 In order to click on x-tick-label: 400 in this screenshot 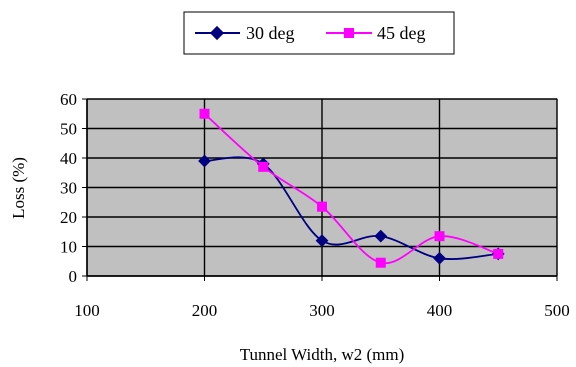, I will do `click(440, 310)`.